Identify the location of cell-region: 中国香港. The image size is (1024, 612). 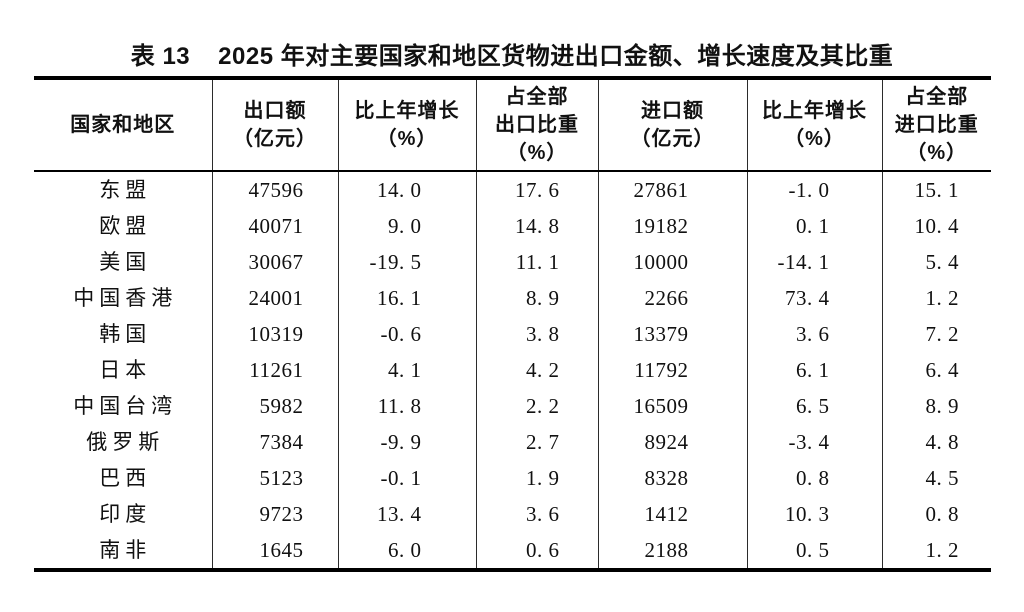
(125, 298).